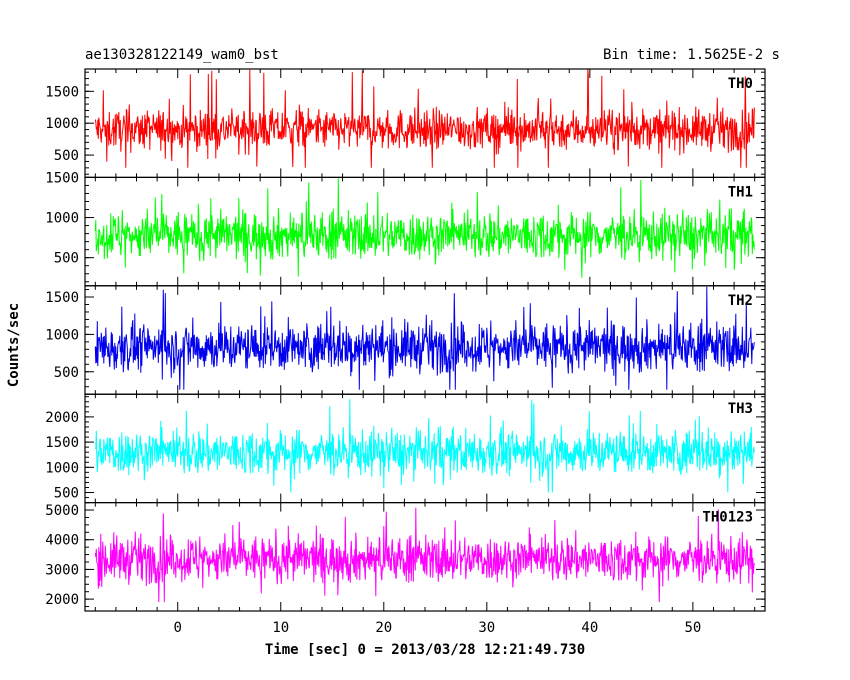 The width and height of the screenshot is (850, 680). Describe the element at coordinates (740, 301) in the screenshot. I see `panel-label: TH2` at that location.